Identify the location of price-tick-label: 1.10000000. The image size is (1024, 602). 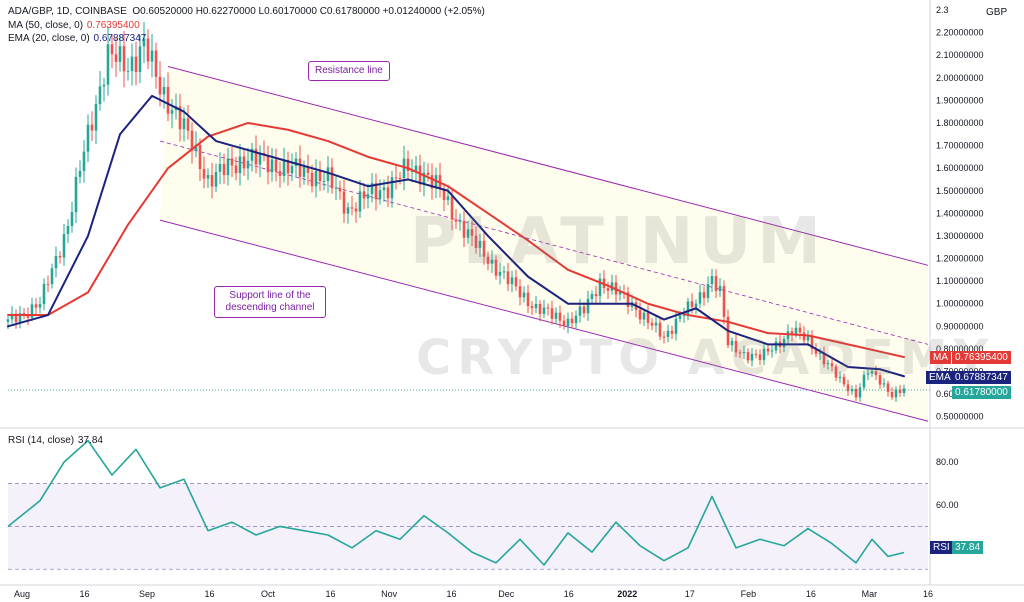
(960, 281).